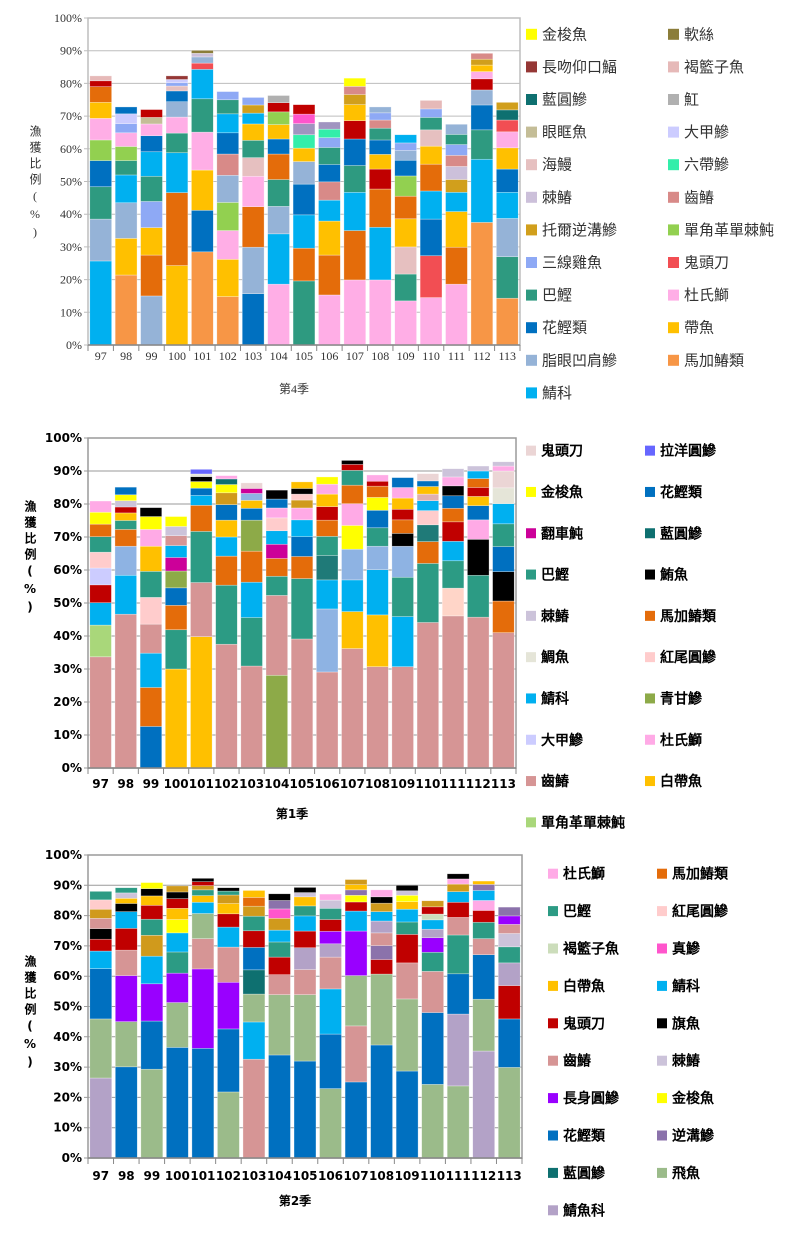 Image resolution: width=795 pixels, height=1236 pixels. What do you see at coordinates (304, 356) in the screenshot?
I see `x-tick-label: 105` at bounding box center [304, 356].